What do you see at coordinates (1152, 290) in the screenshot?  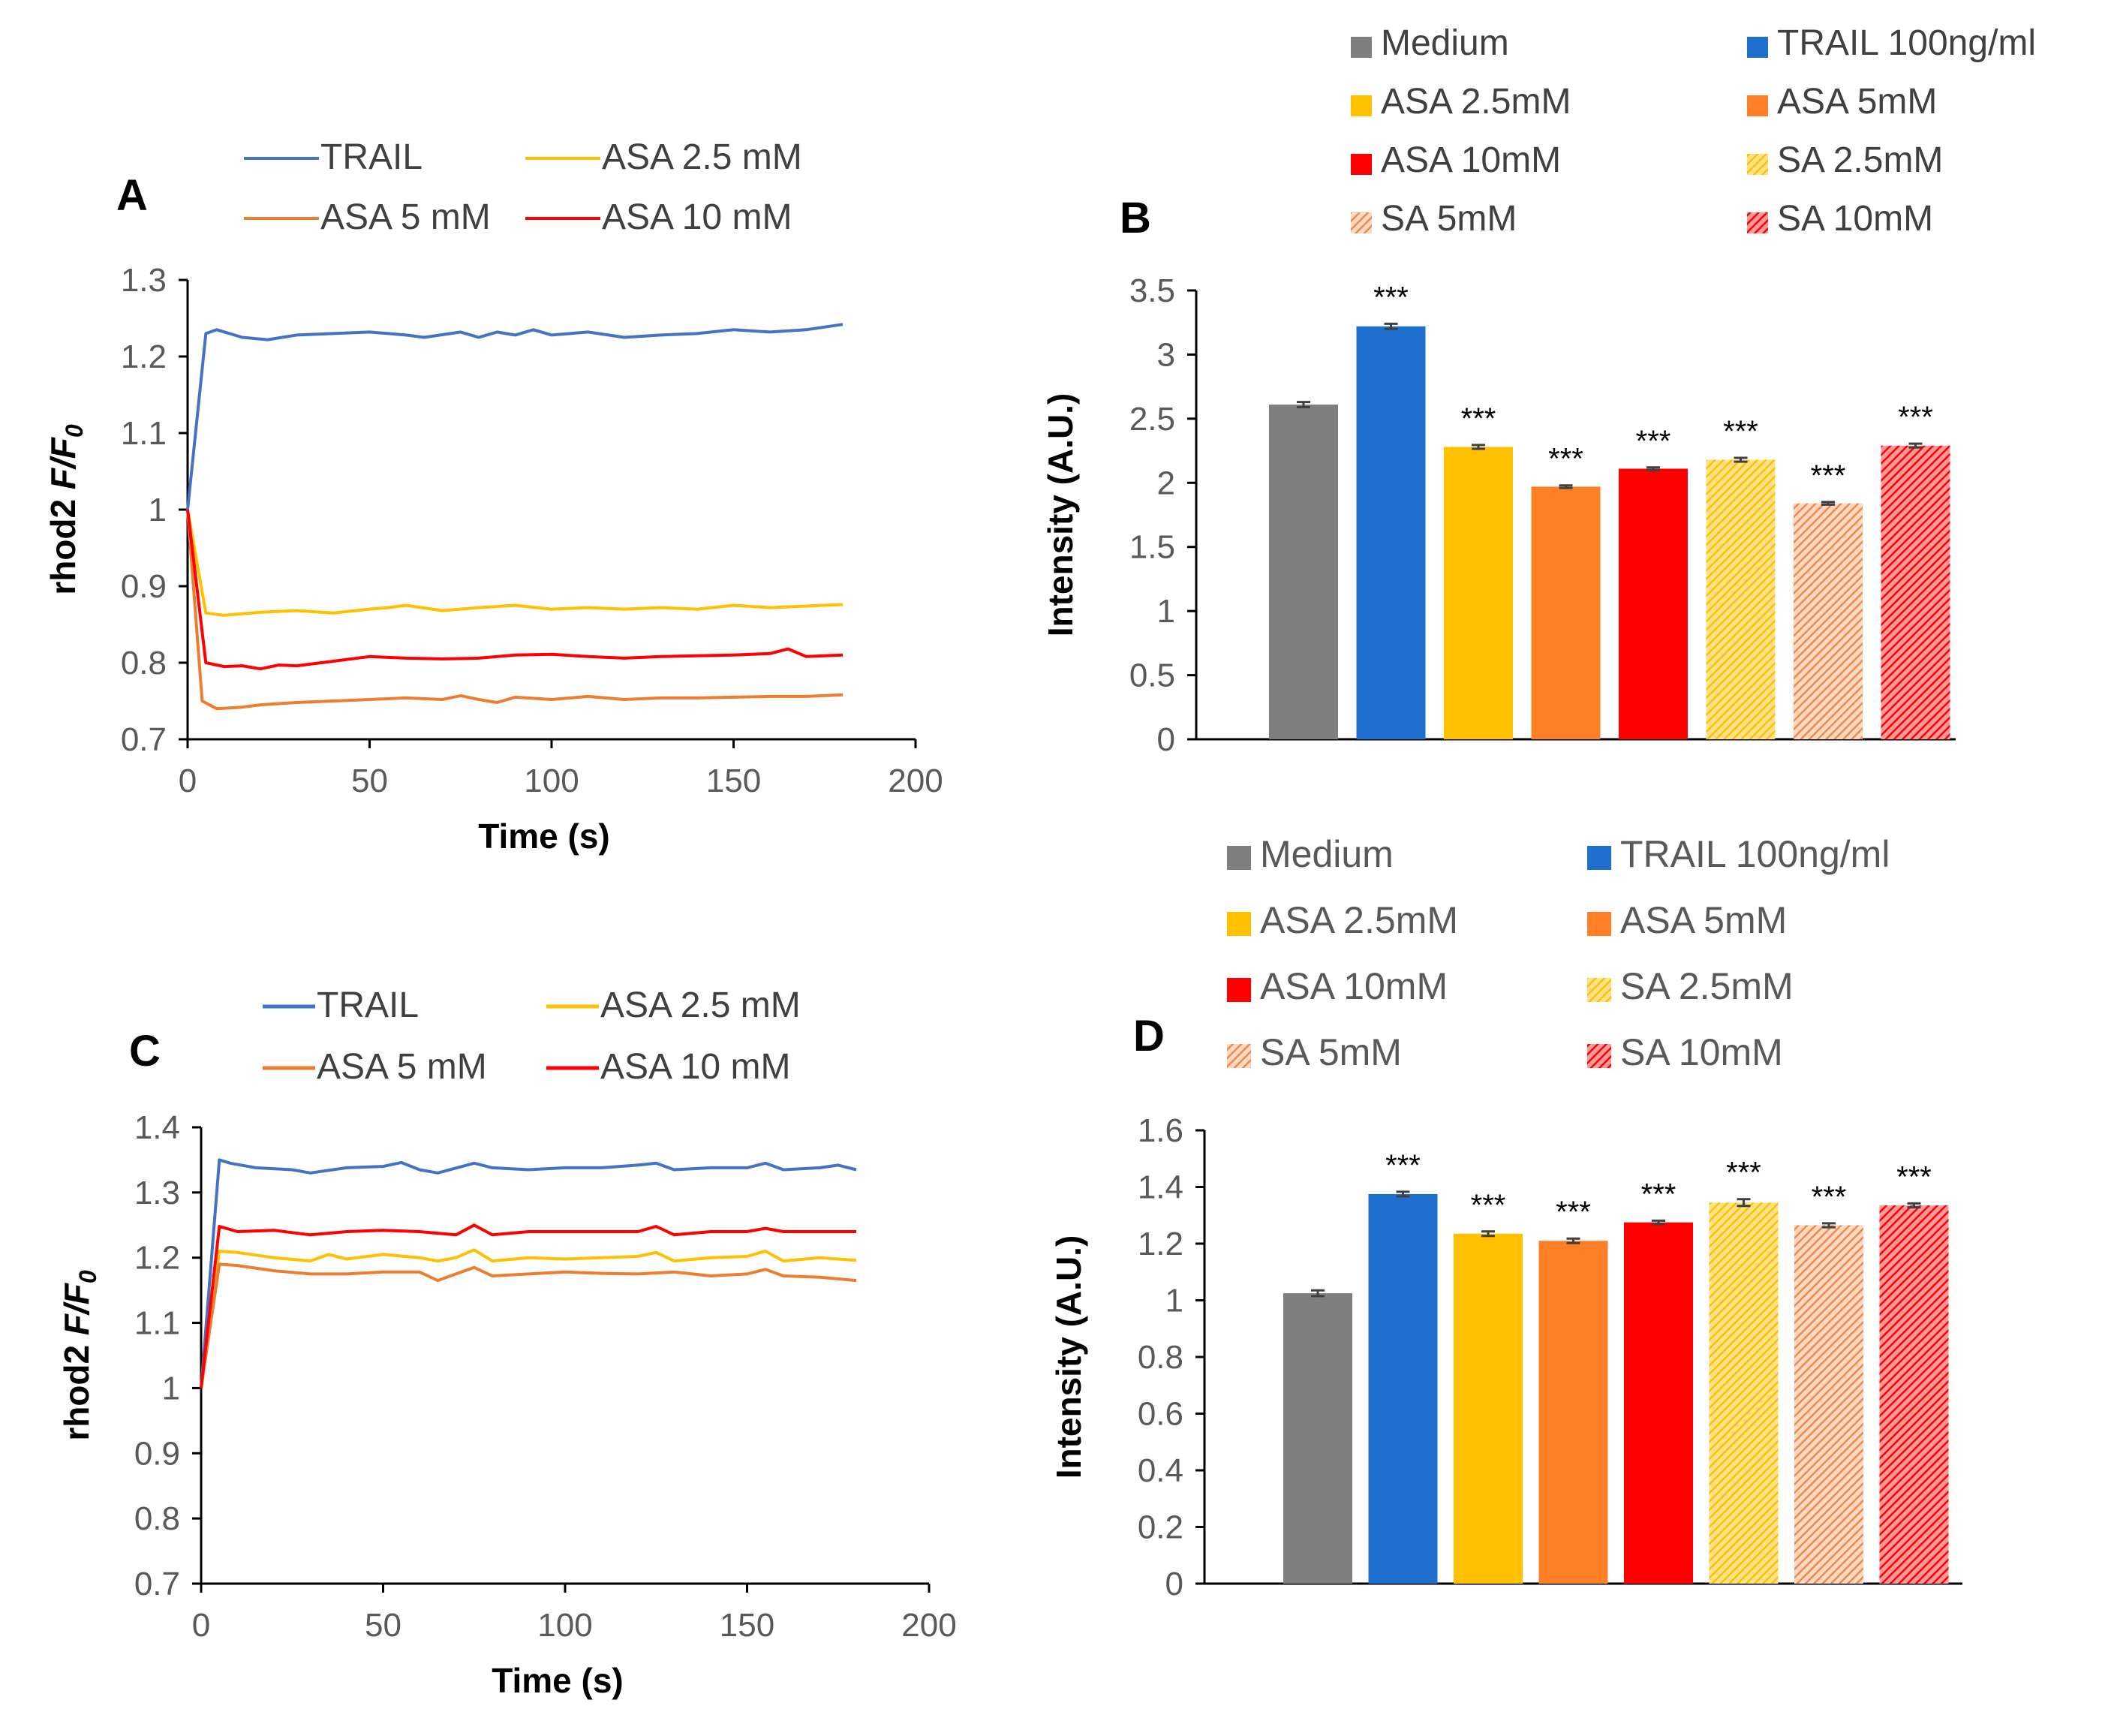 I see `y-tick-label: 3.5` at bounding box center [1152, 290].